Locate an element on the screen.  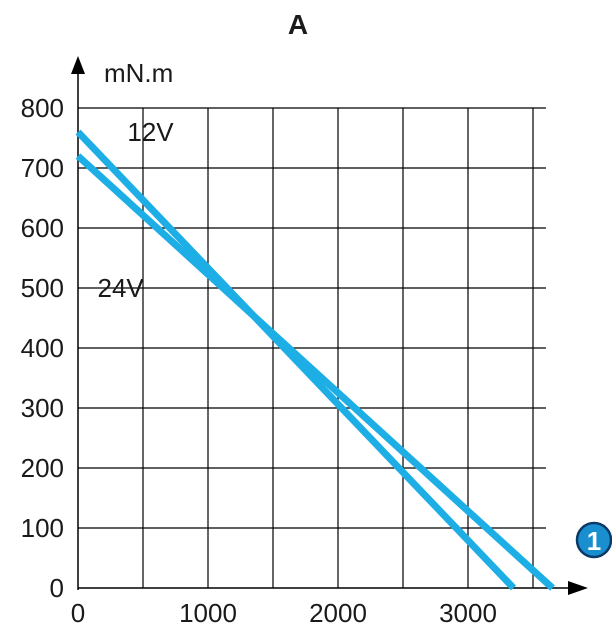
y-tick-label: 100 is located at coordinates (42, 528).